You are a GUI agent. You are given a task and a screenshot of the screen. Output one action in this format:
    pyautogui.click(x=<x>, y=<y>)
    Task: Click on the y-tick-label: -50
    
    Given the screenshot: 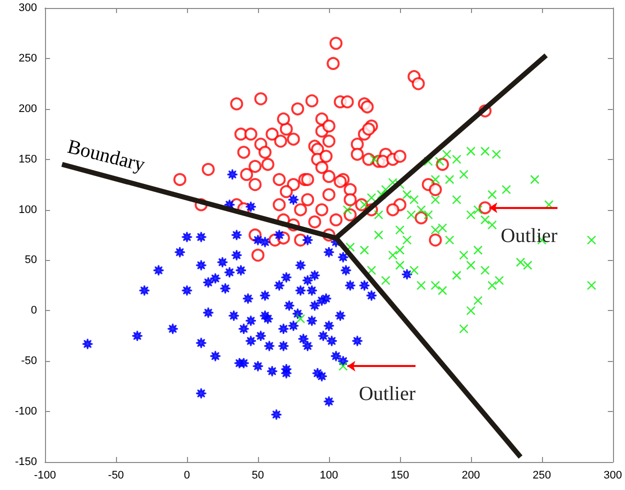 What is the action you would take?
    pyautogui.click(x=29, y=361)
    